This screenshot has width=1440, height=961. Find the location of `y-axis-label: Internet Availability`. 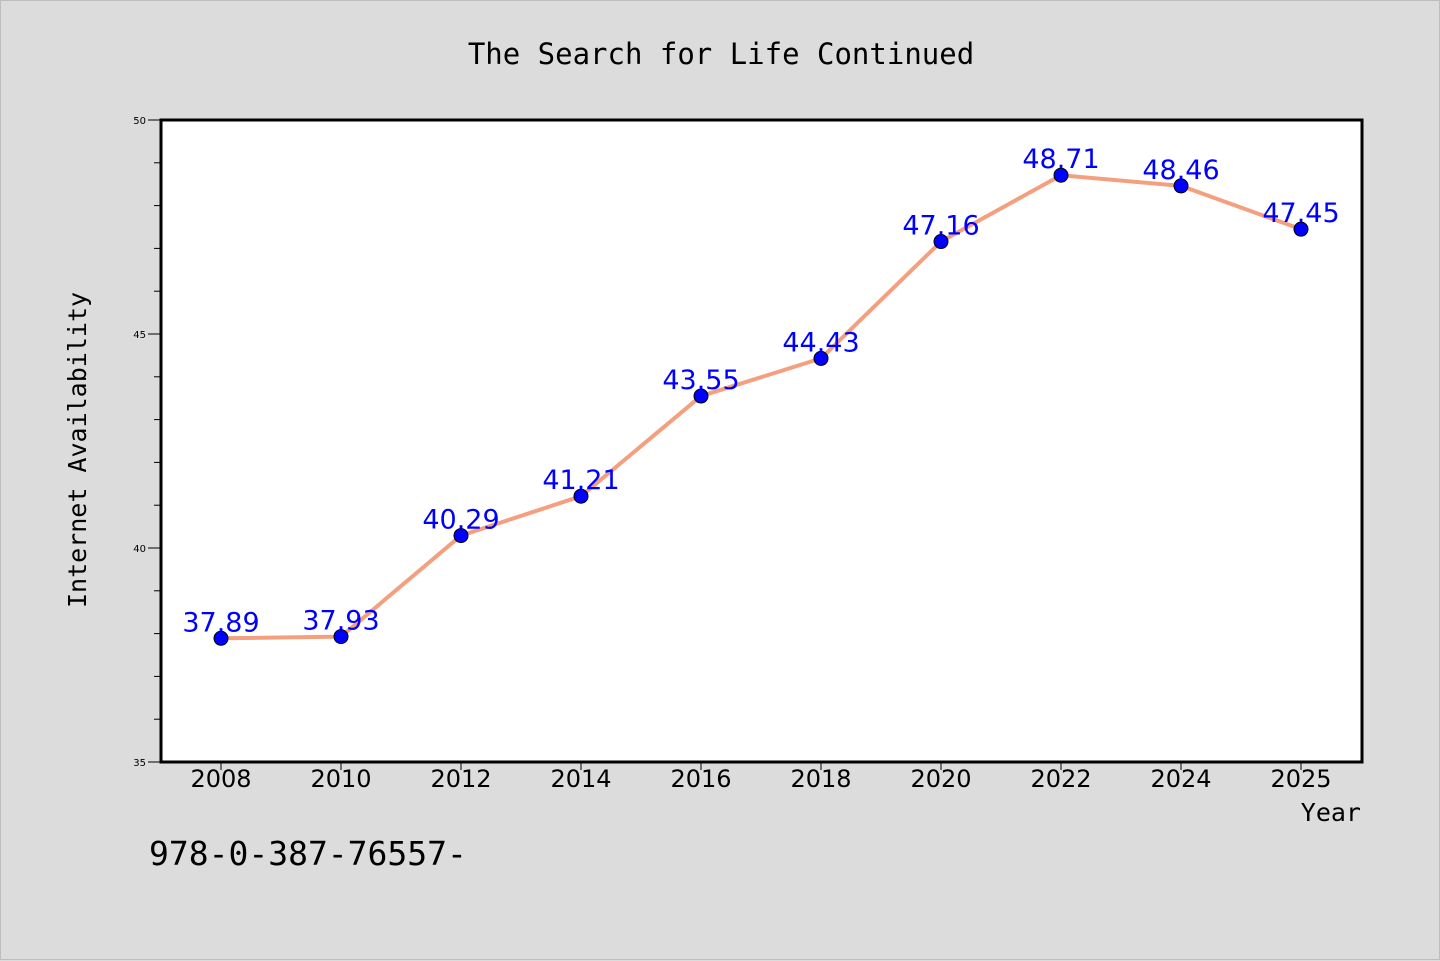

y-axis-label: Internet Availability is located at coordinates (77, 450).